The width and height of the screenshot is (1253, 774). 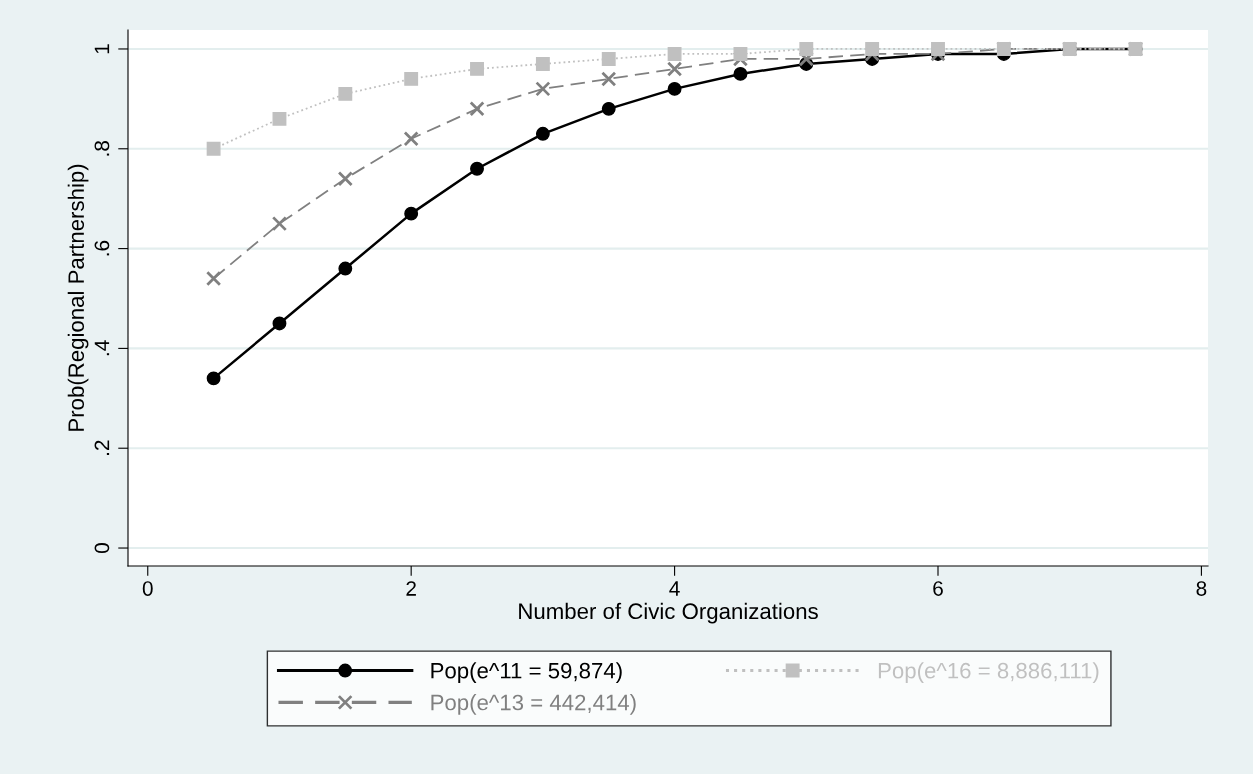 What do you see at coordinates (411, 588) in the screenshot?
I see `x-tick-label: 2` at bounding box center [411, 588].